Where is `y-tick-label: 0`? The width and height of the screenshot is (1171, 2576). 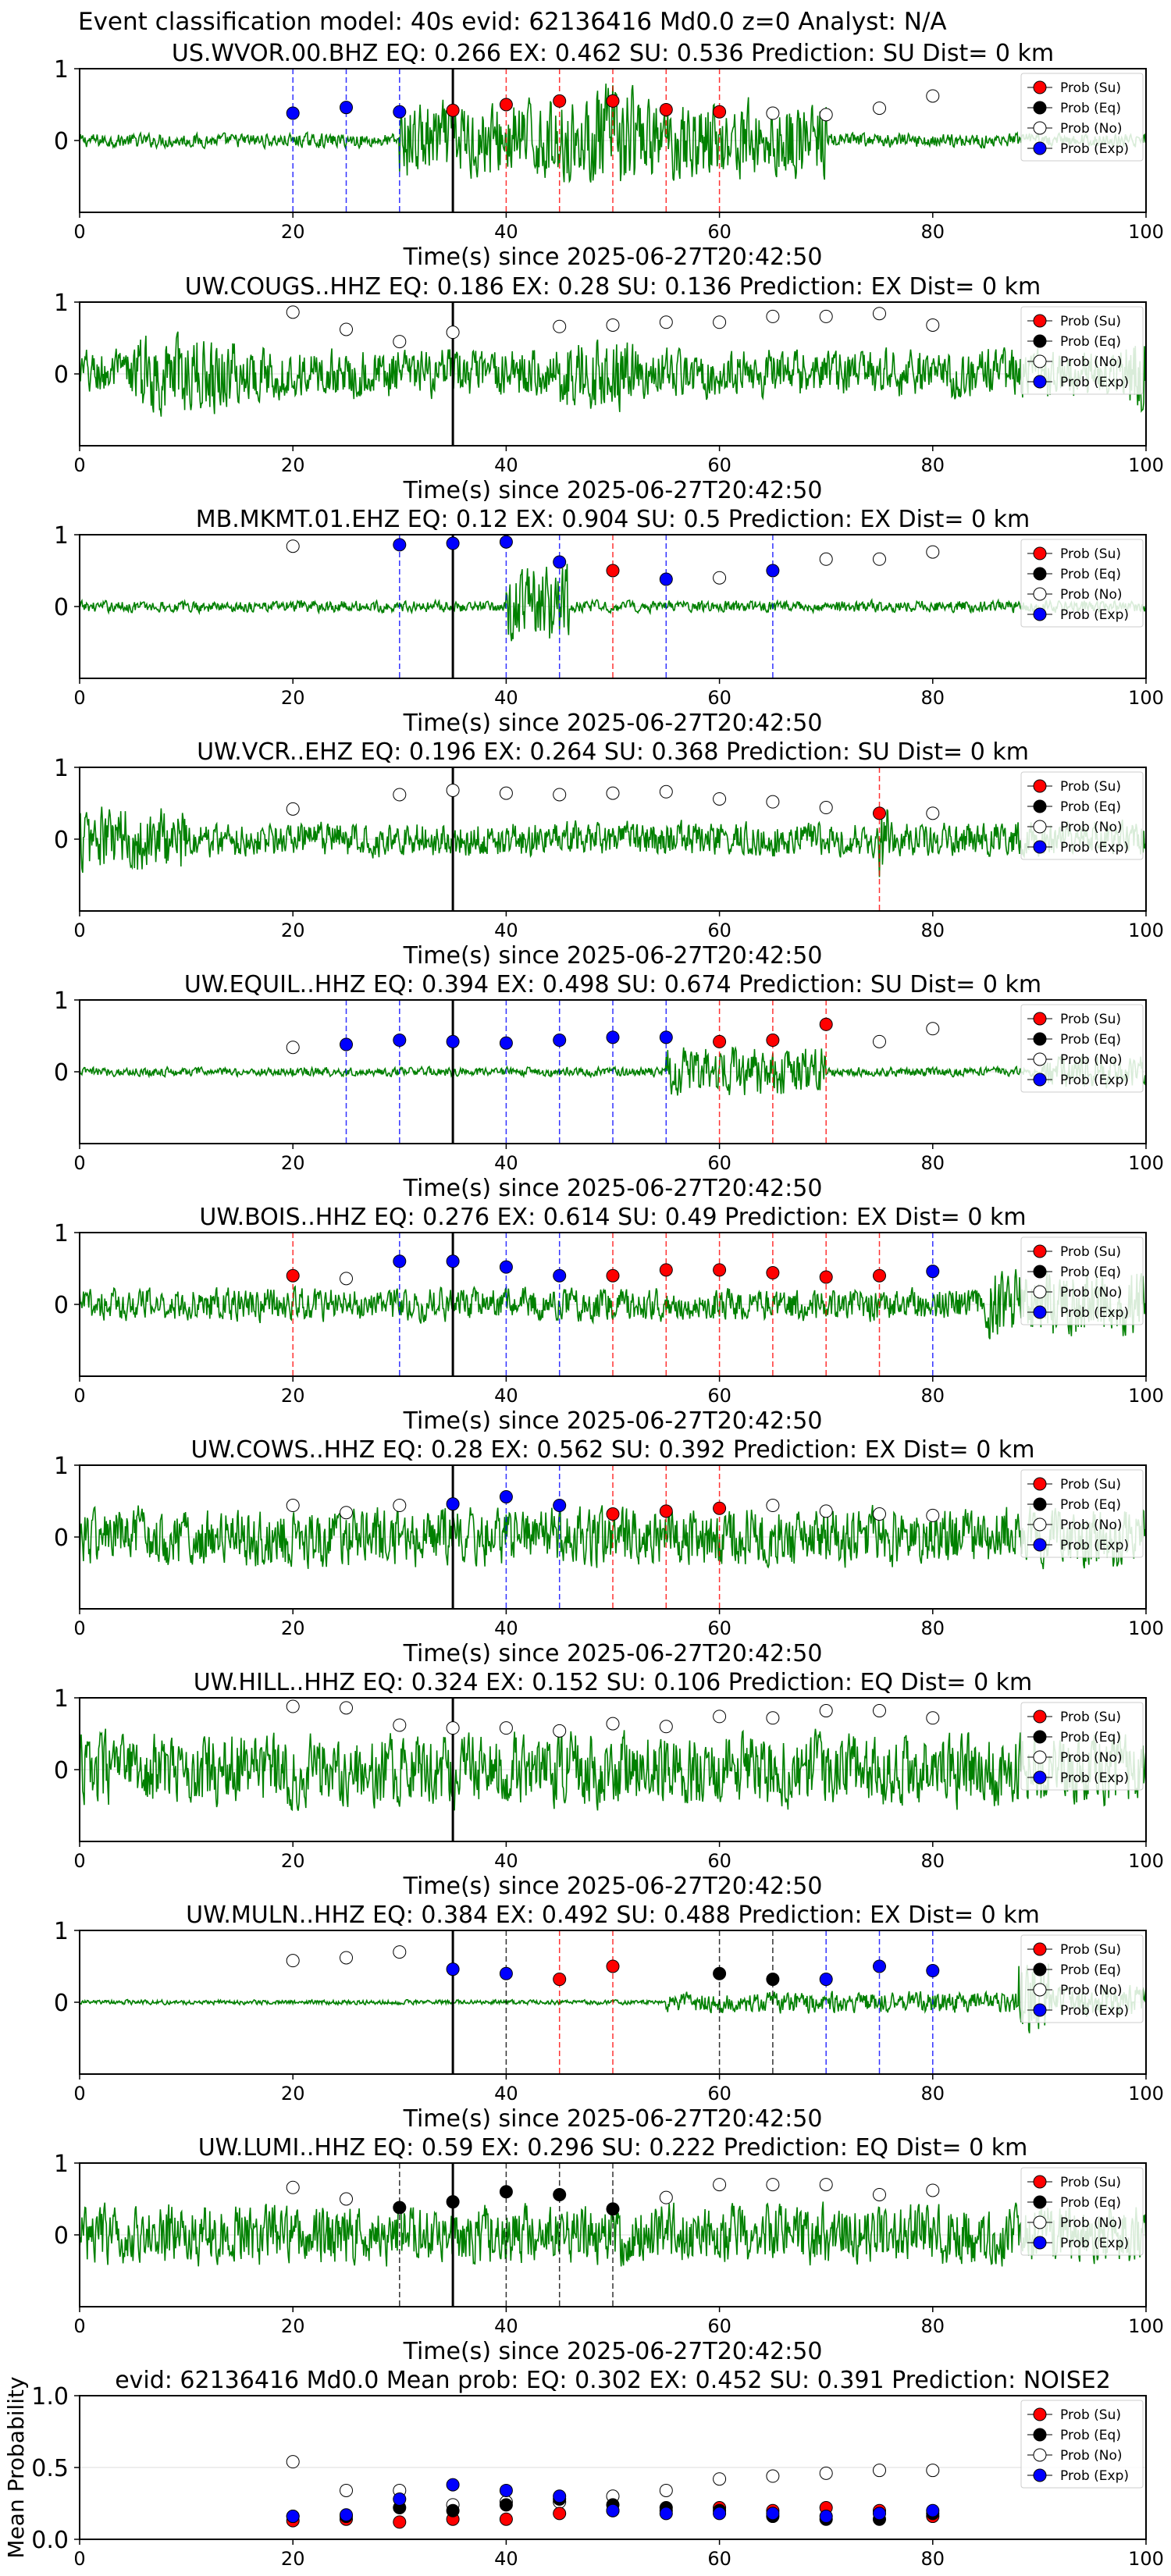
y-tick-label: 0 is located at coordinates (61, 1073).